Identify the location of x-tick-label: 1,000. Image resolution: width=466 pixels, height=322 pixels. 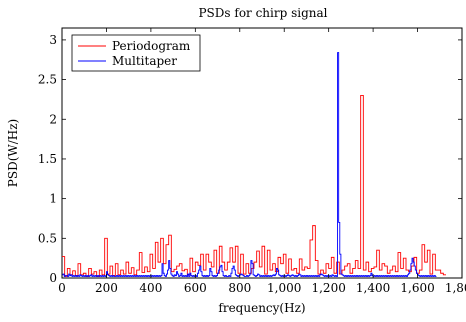
(284, 288).